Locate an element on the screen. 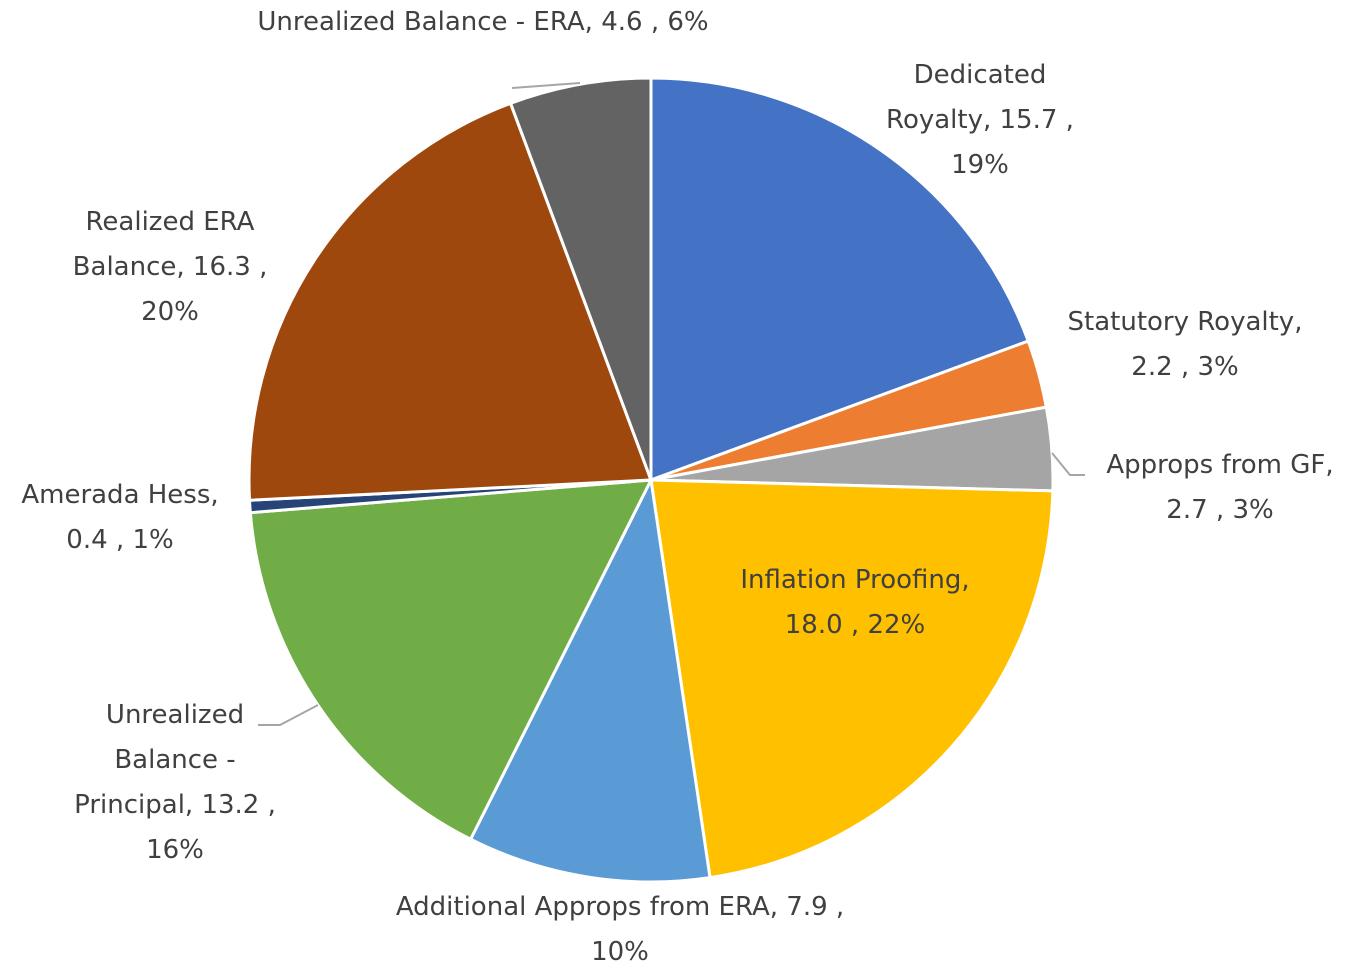 Image resolution: width=1360 pixels, height=975 pixels. category-name: Dedicated Royalty is located at coordinates (966, 97).